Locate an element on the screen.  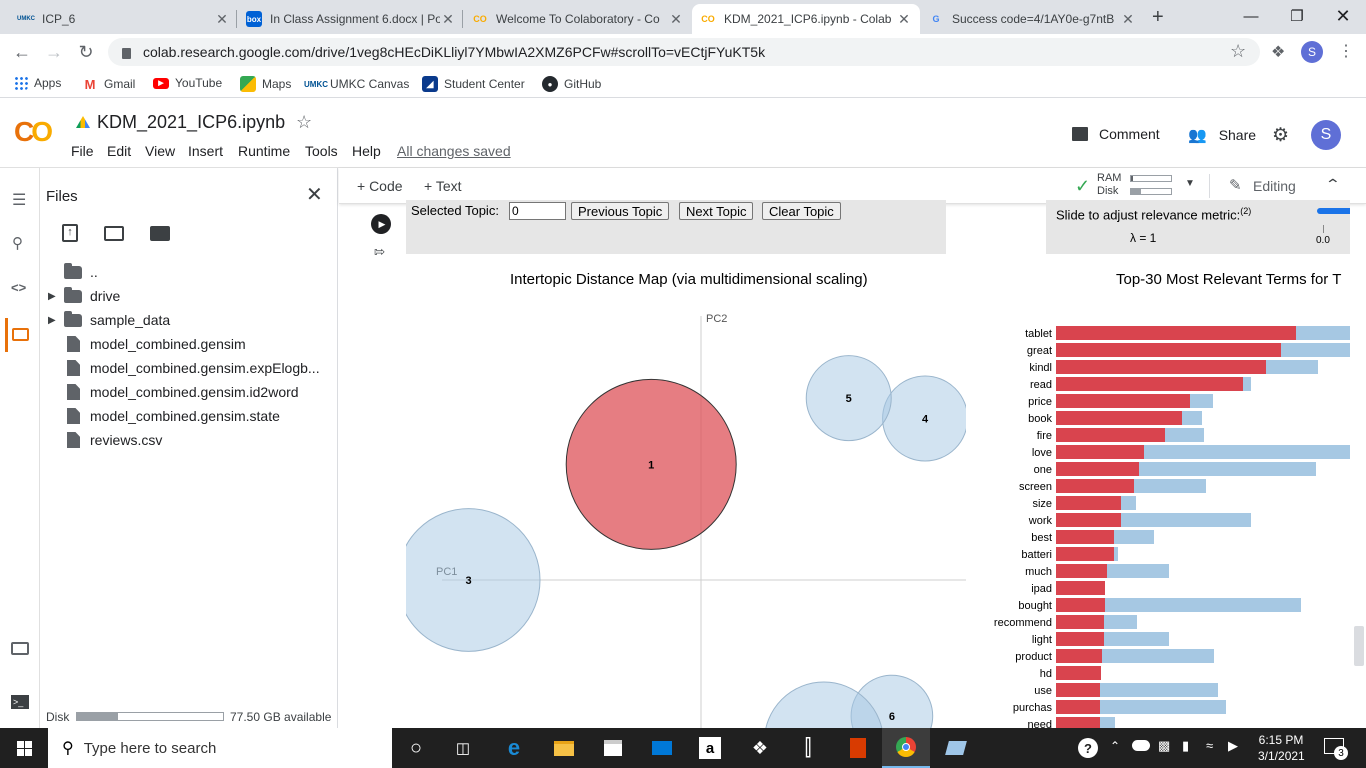
forward-button: → is located at coordinates (54, 51).